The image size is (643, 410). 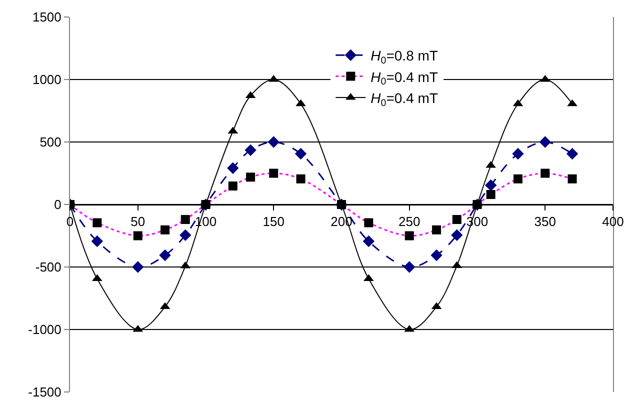 I want to click on y-tick-label: -1500, so click(x=45, y=392).